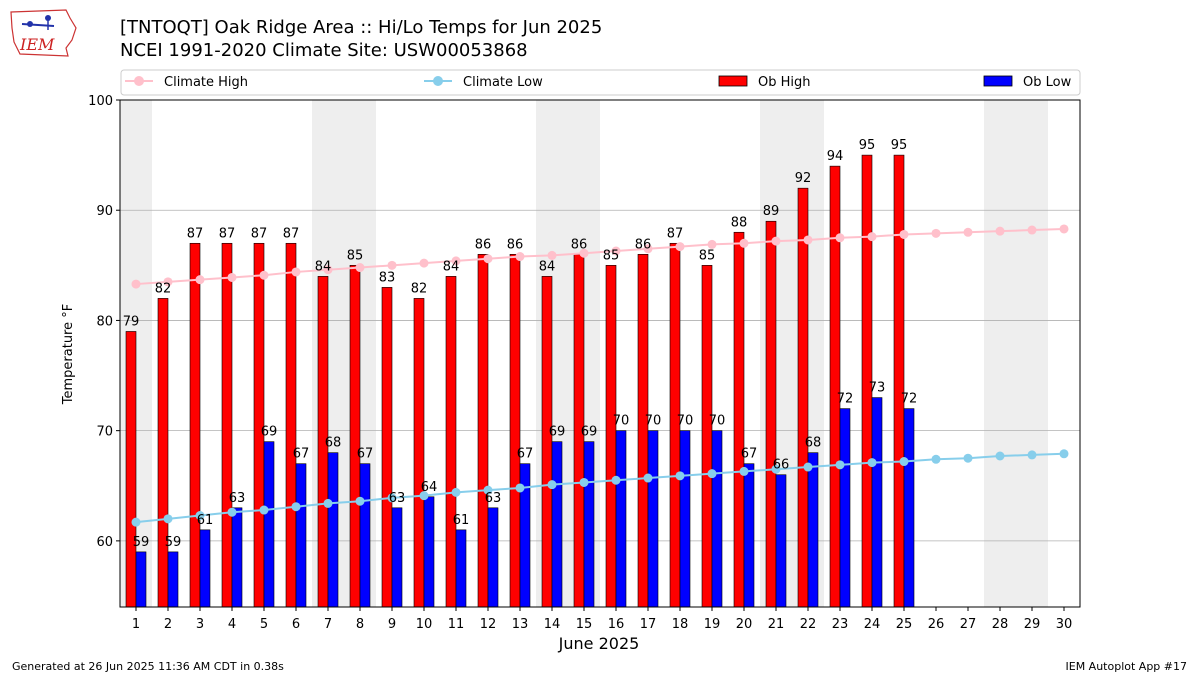 This screenshot has height=675, width=1200. Describe the element at coordinates (599, 643) in the screenshot. I see `x-axis-label: June 2025` at that location.